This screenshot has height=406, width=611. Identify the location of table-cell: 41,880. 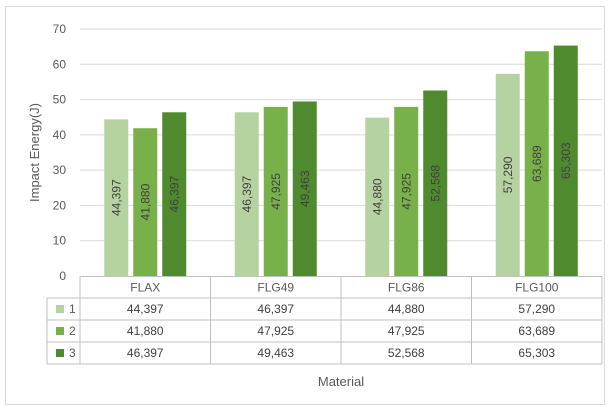
(145, 331).